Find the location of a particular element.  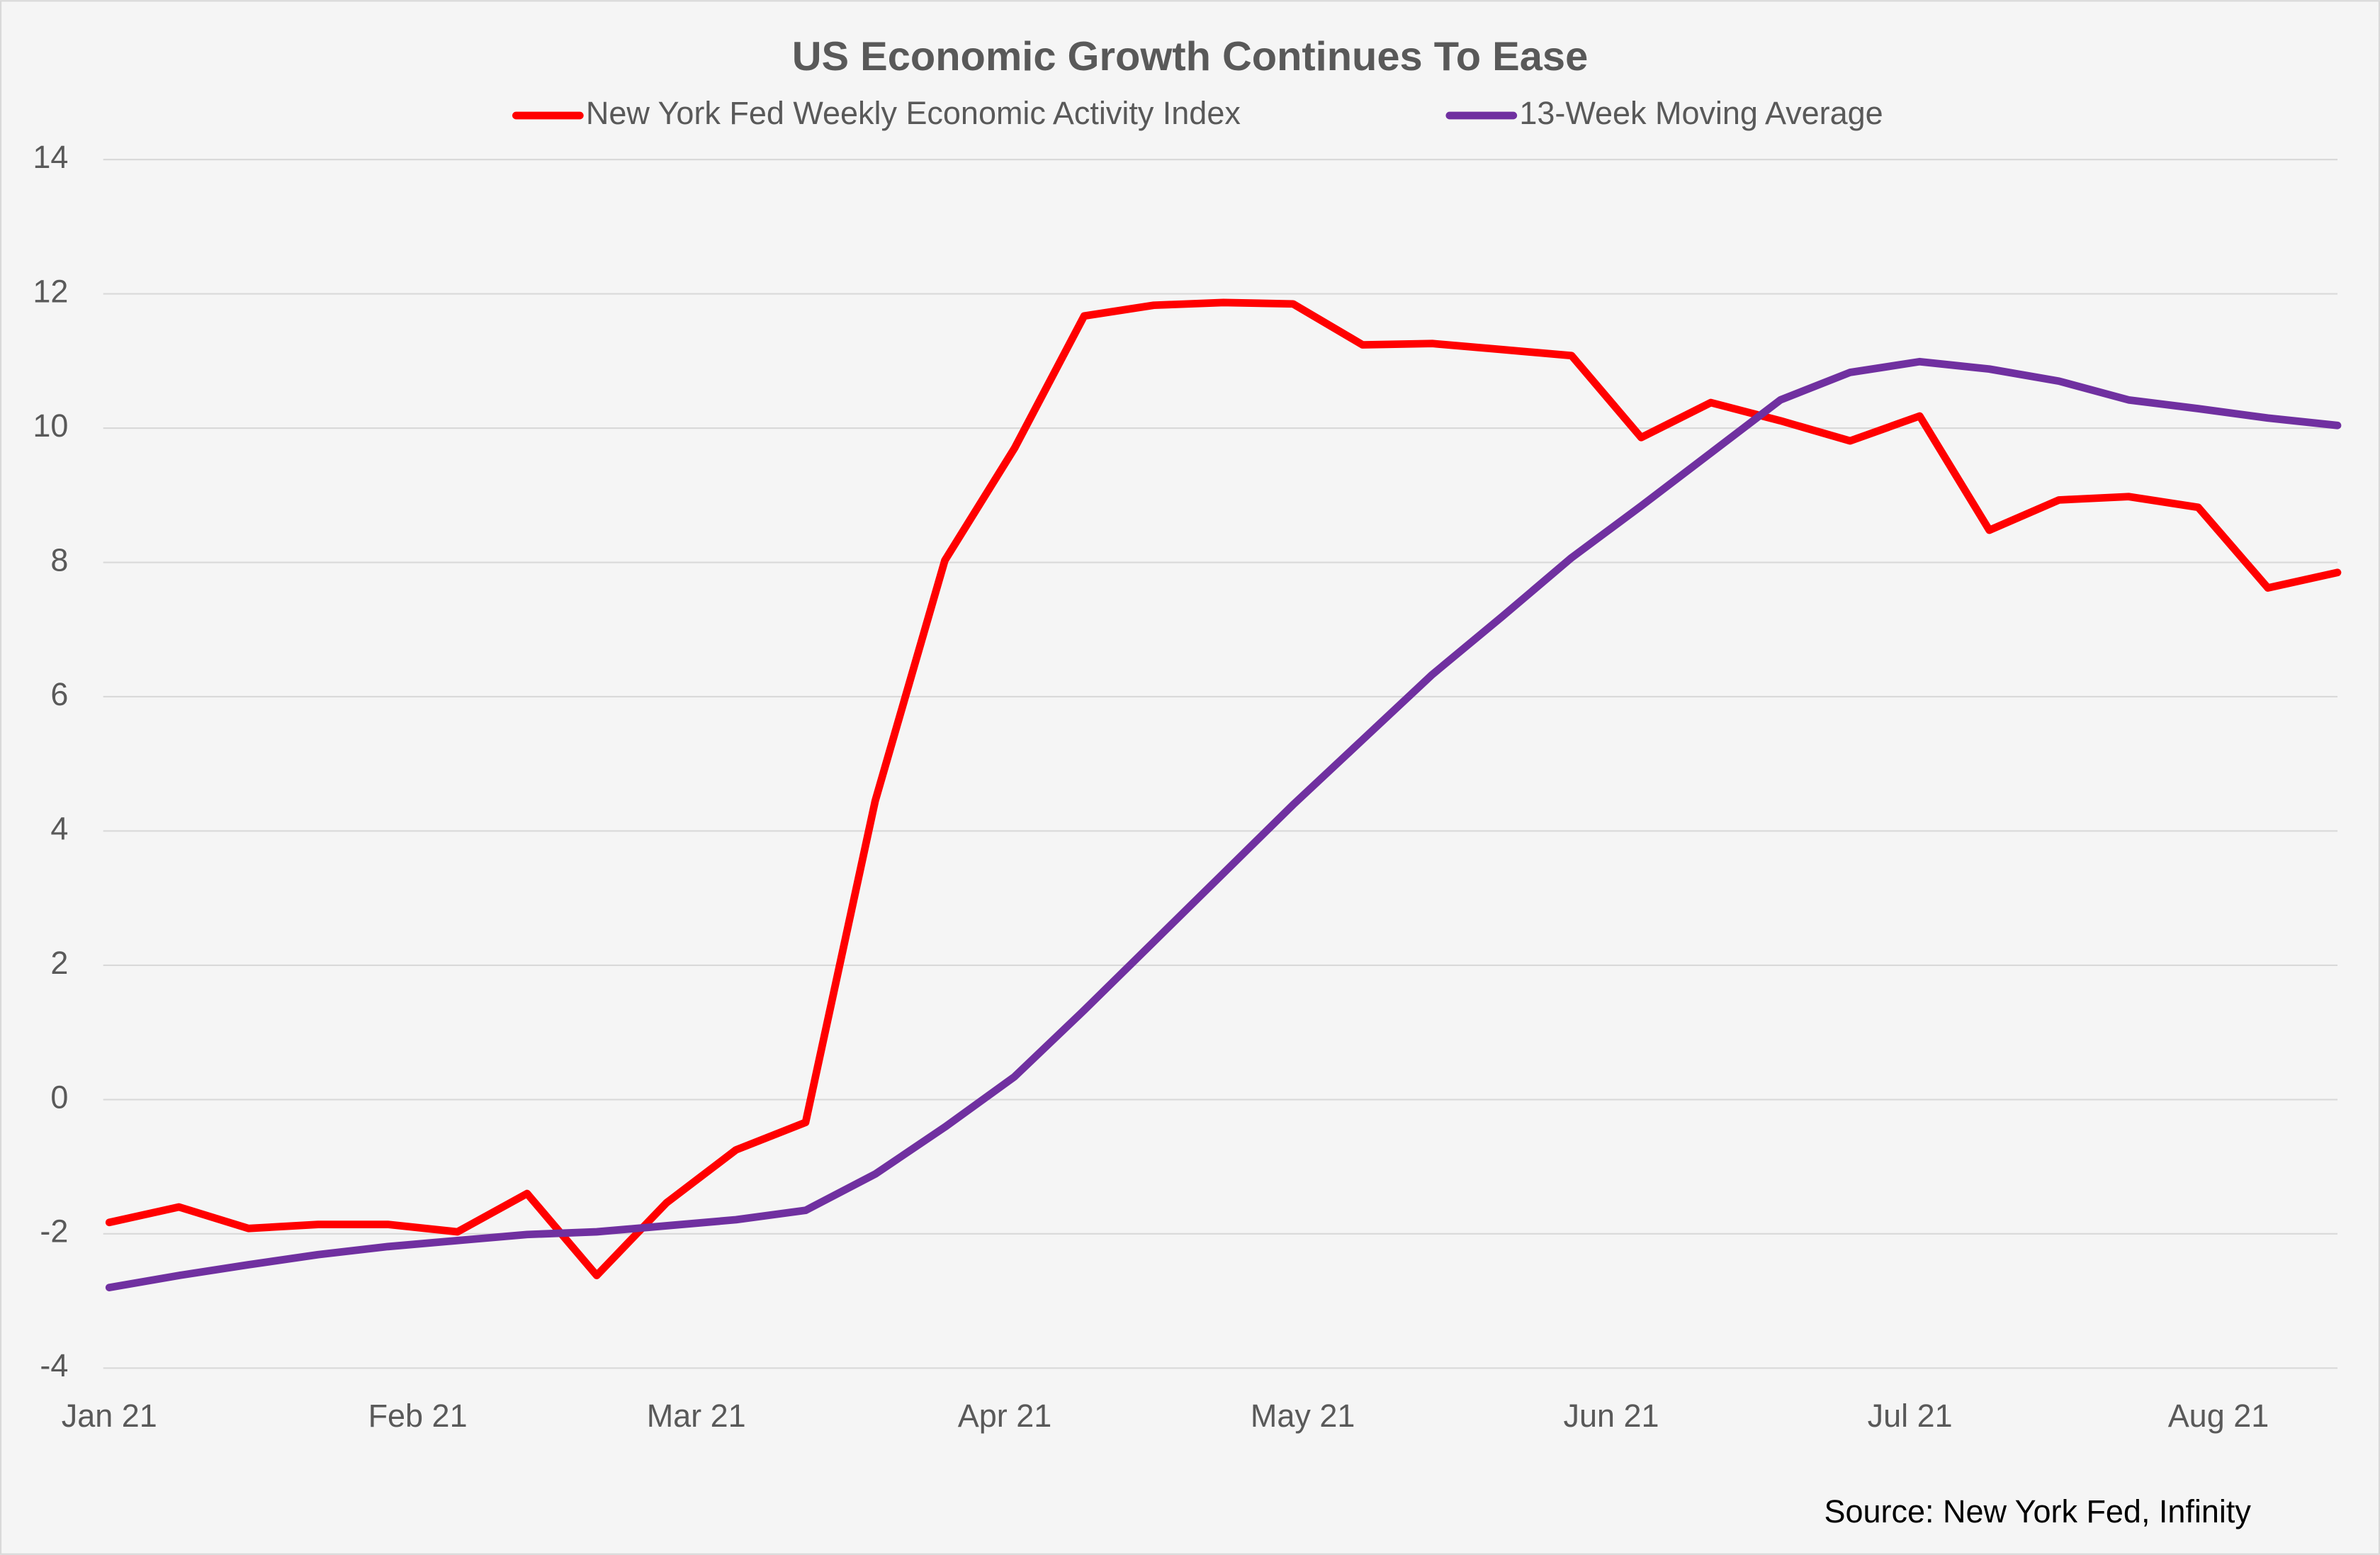

x-tick-label: Mar 21 is located at coordinates (697, 1416).